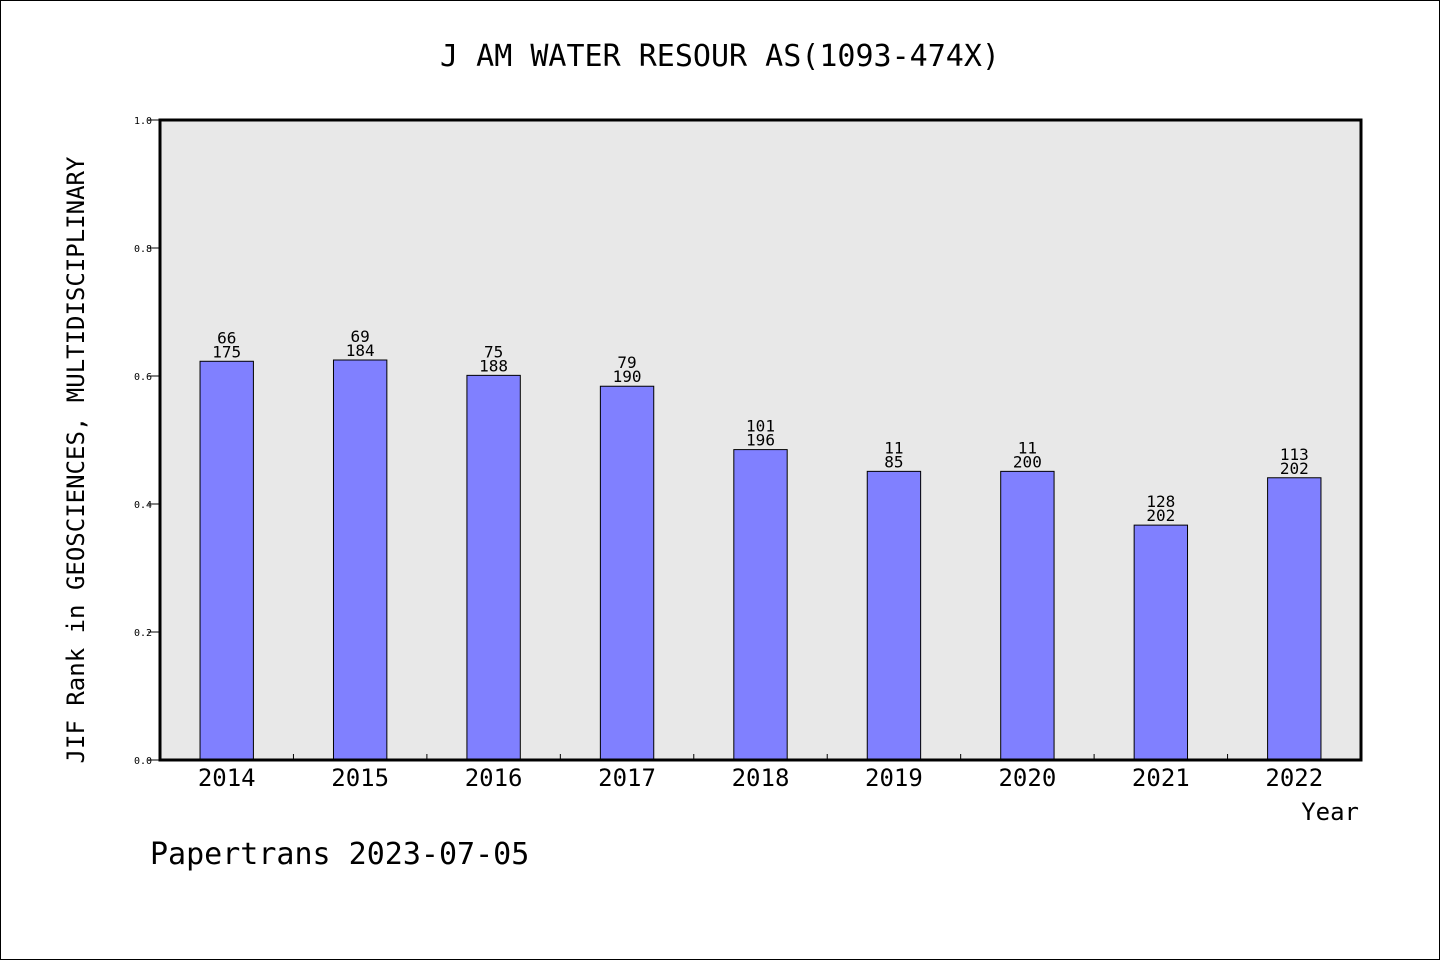  What do you see at coordinates (493, 365) in the screenshot?
I see `total-label: 188` at bounding box center [493, 365].